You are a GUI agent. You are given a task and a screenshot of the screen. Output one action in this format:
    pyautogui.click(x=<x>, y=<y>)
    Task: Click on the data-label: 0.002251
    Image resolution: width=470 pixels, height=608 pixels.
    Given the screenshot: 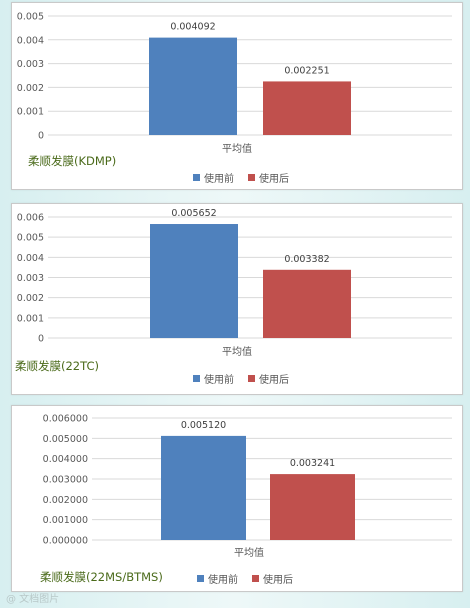 What is the action you would take?
    pyautogui.click(x=306, y=70)
    